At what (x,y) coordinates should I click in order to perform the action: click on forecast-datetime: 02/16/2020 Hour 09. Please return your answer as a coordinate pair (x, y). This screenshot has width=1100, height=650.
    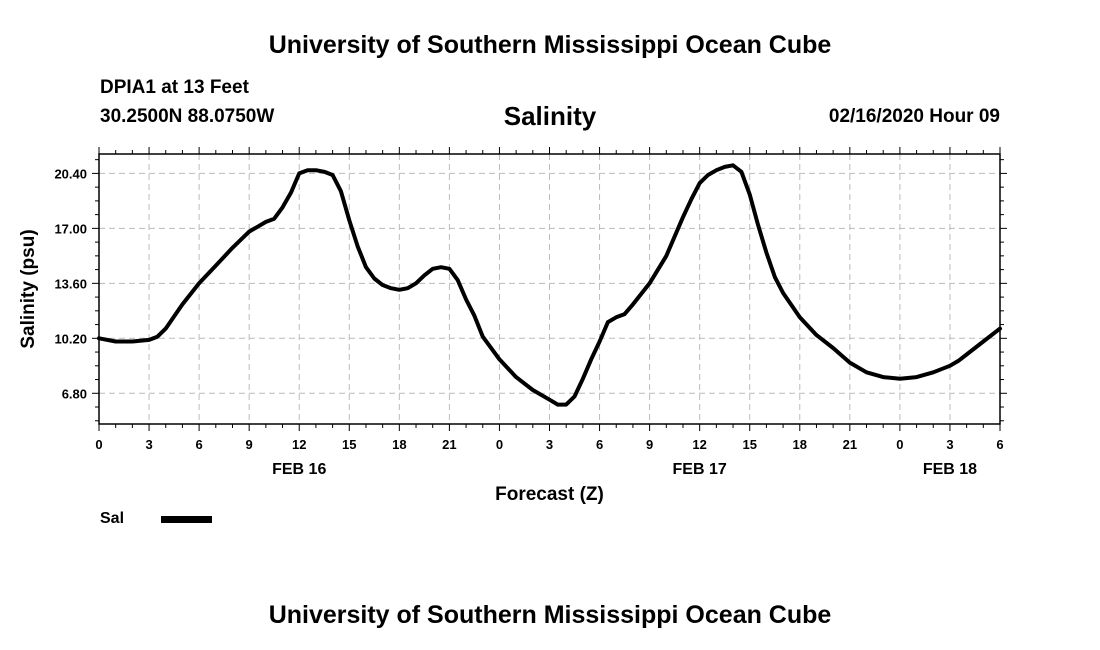
    Looking at the image, I should click on (914, 116).